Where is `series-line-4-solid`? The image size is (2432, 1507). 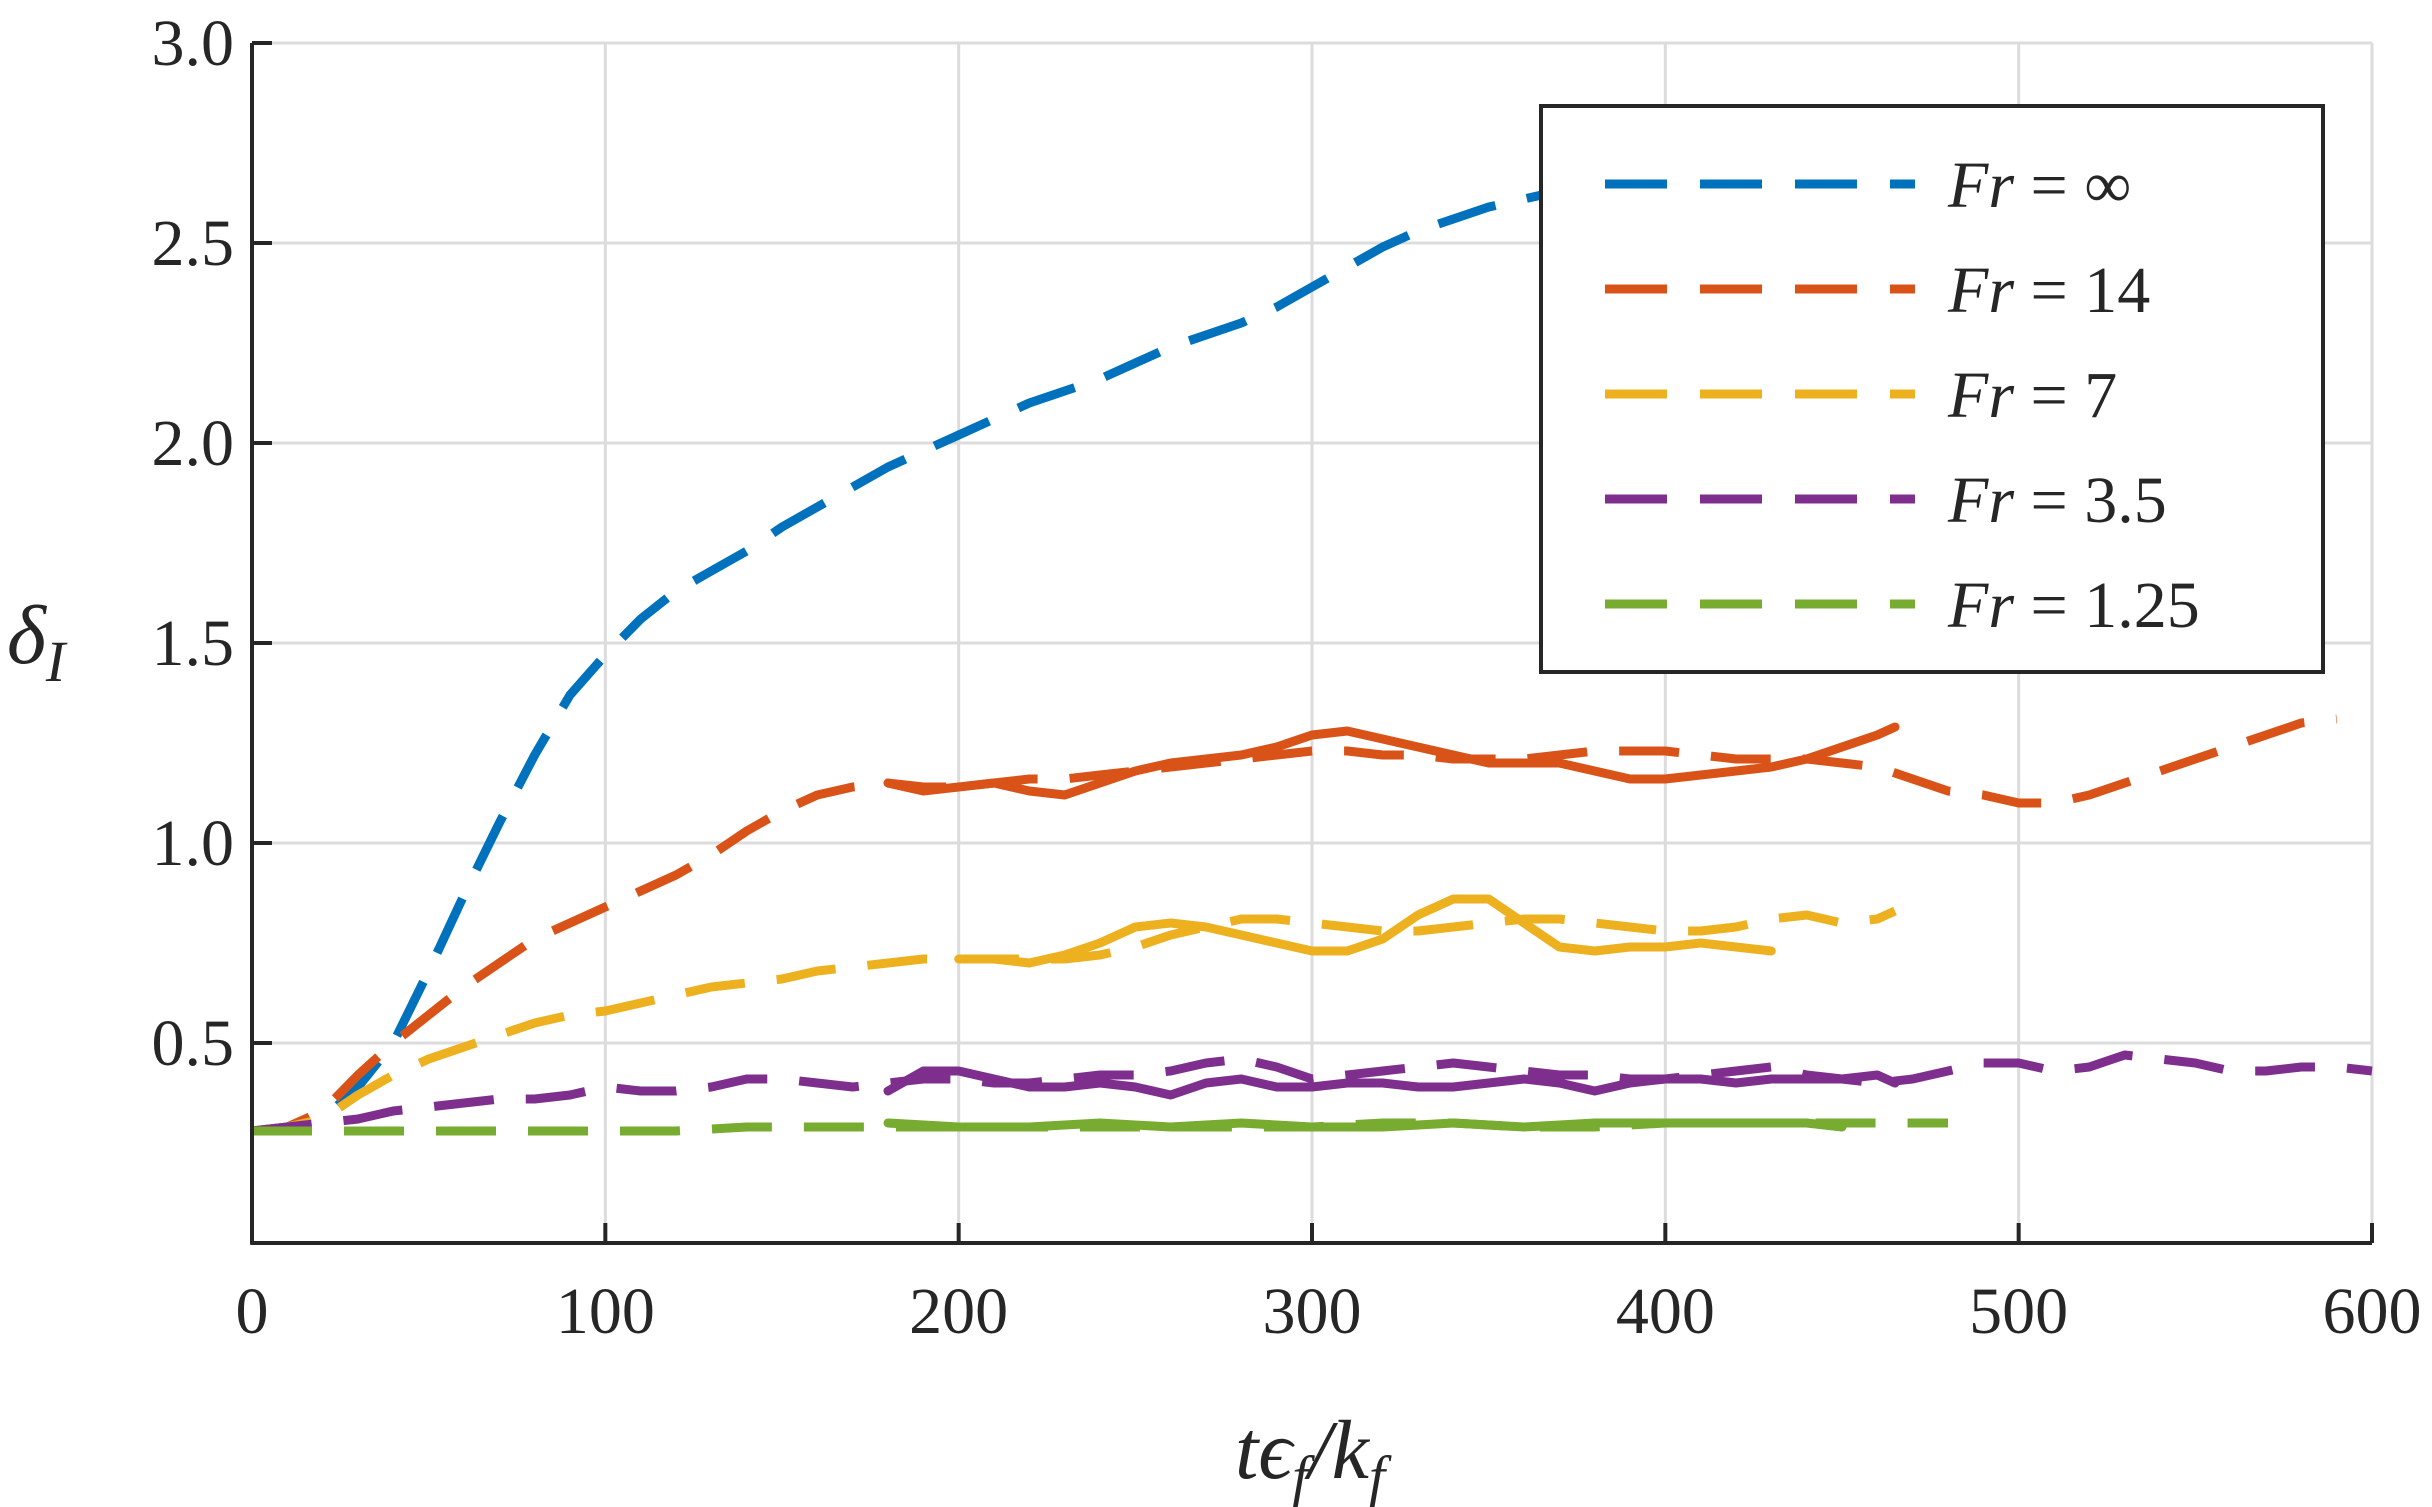
series-line-4-solid is located at coordinates (1365, 1125).